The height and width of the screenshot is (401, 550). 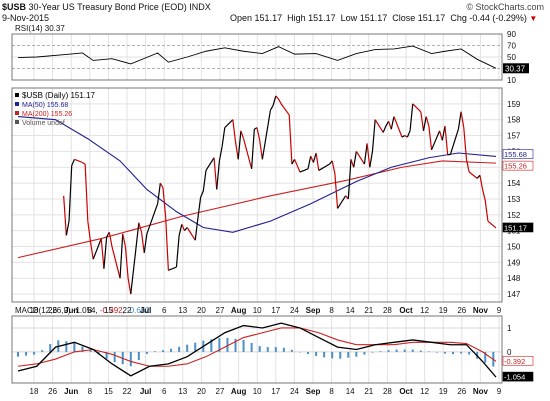 What do you see at coordinates (58, 95) in the screenshot?
I see `legend-entry: $USB (Daily) 151.17` at bounding box center [58, 95].